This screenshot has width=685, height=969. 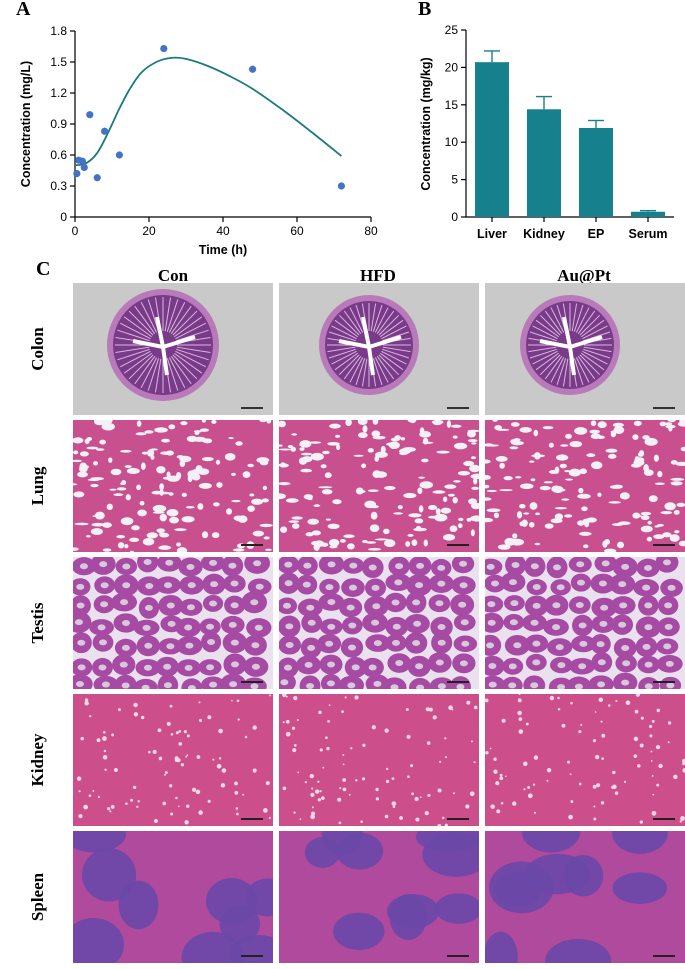 What do you see at coordinates (452, 142) in the screenshot?
I see `chart-b-y-tick-label: 10` at bounding box center [452, 142].